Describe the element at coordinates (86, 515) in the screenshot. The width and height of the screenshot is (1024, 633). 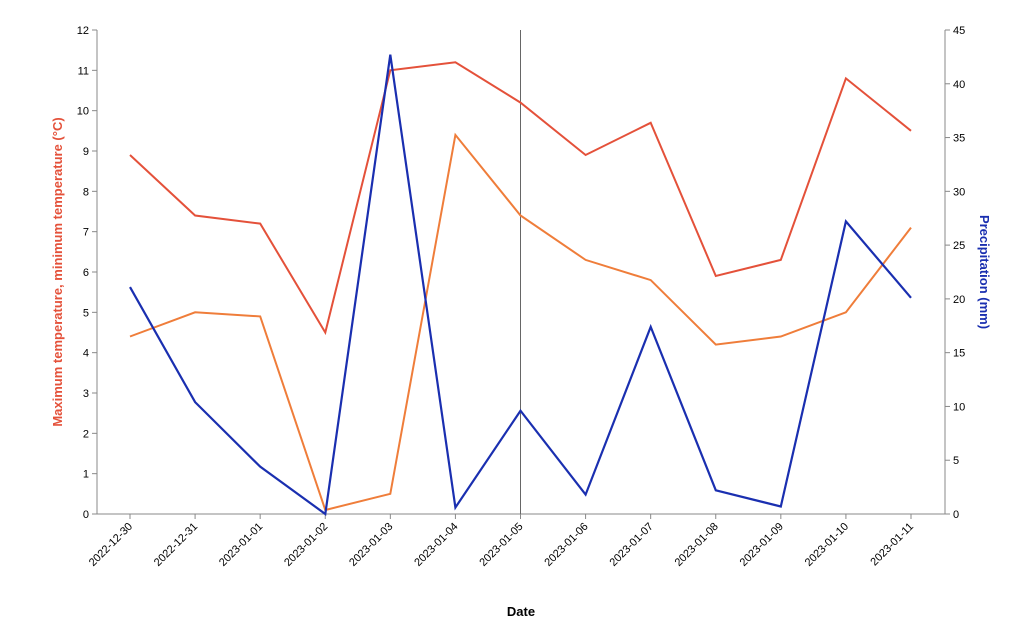
I see `left-y-tick-label: 0` at that location.